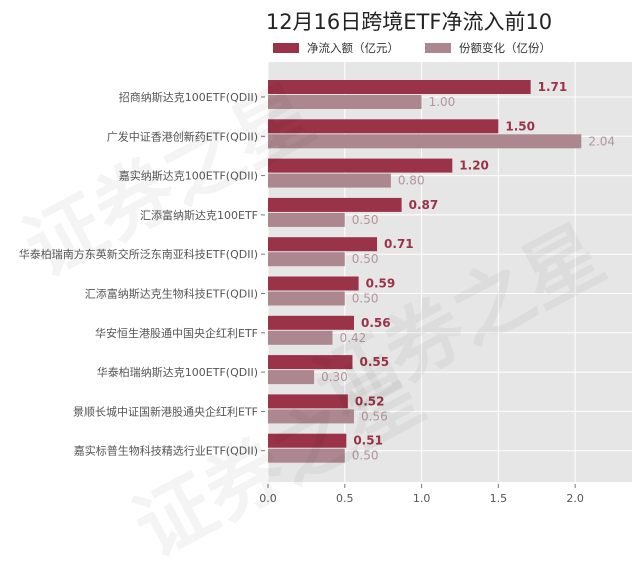 This screenshot has height=579, width=640. I want to click on data-label: 0.71, so click(399, 244).